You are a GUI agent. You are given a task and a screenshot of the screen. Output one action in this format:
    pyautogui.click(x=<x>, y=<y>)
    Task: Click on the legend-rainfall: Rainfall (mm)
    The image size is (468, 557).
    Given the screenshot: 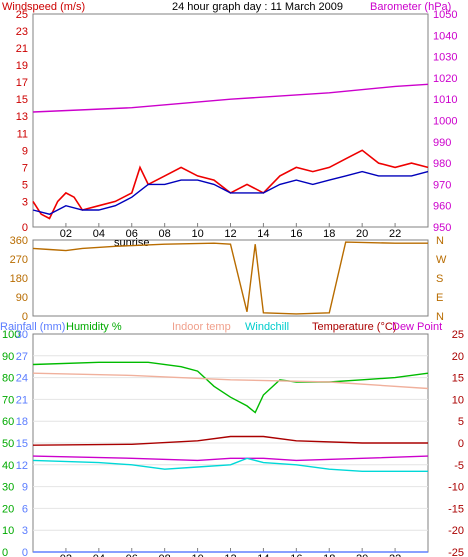 What is the action you would take?
    pyautogui.click(x=32, y=327)
    